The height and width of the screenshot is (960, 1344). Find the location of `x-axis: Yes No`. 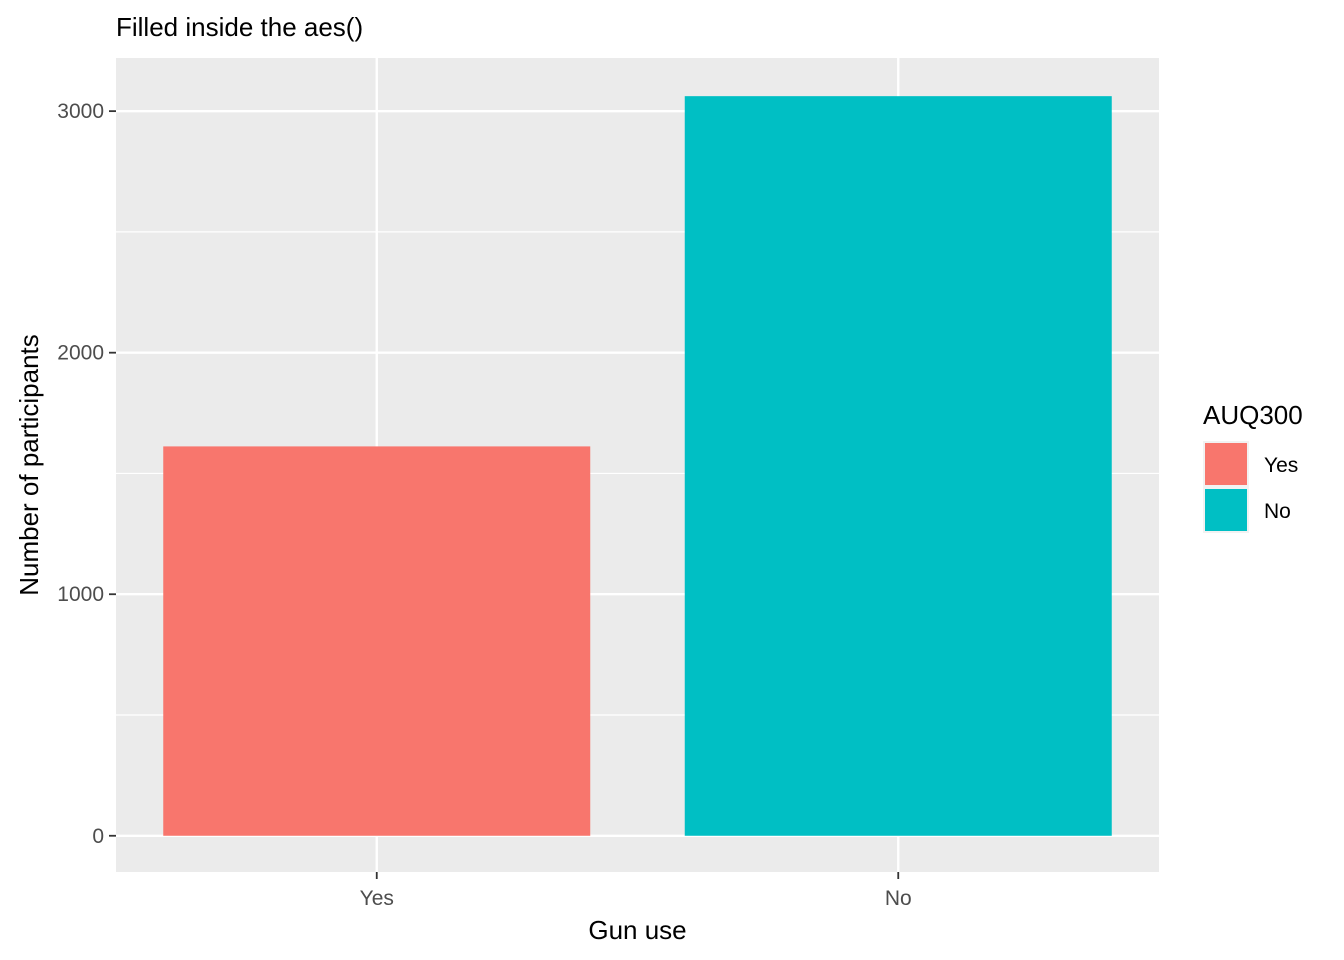

x-axis: Yes No is located at coordinates (636, 891).